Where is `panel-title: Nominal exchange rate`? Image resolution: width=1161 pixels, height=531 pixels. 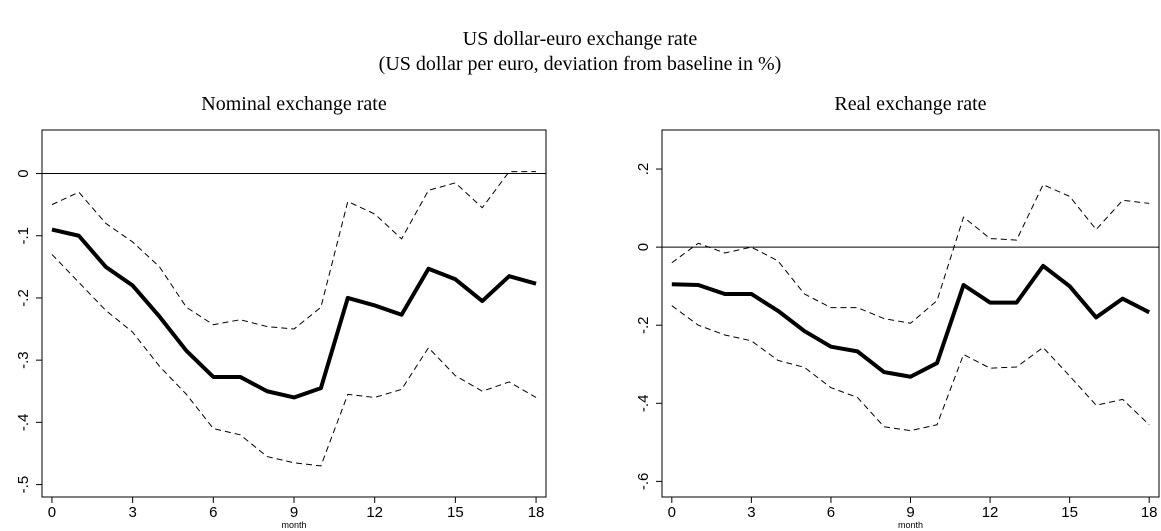 panel-title: Nominal exchange rate is located at coordinates (294, 104).